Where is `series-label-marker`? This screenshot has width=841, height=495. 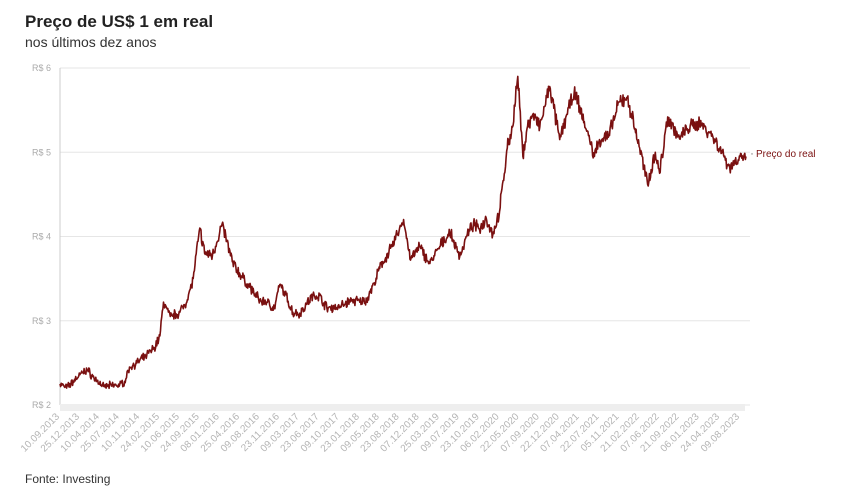 series-label-marker is located at coordinates (752, 153).